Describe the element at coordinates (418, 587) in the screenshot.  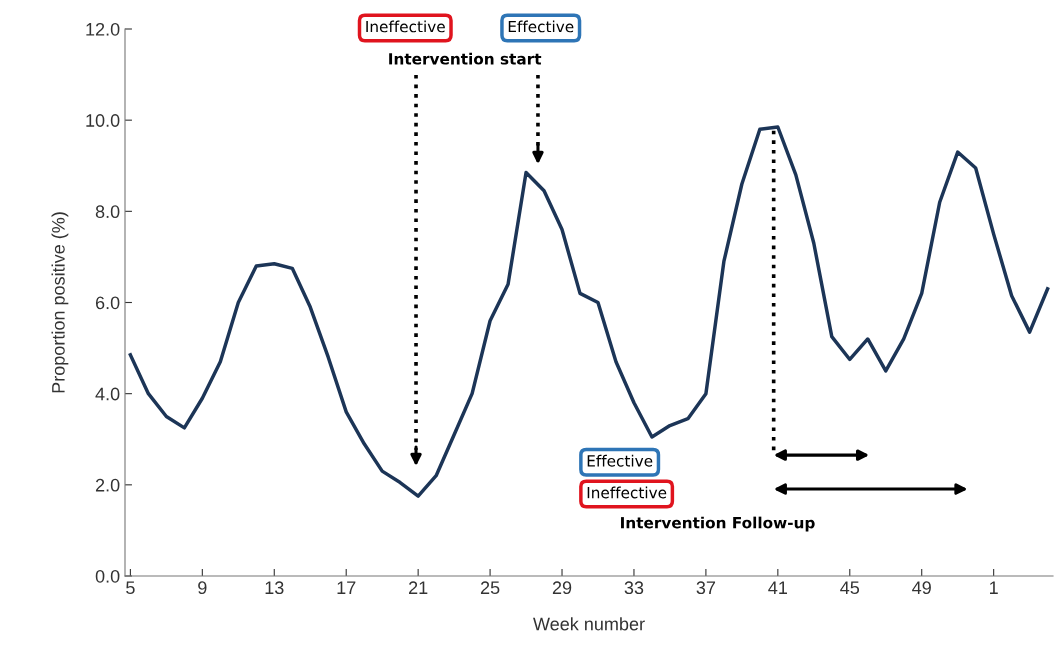
I see `x-tick-label: 21` at that location.